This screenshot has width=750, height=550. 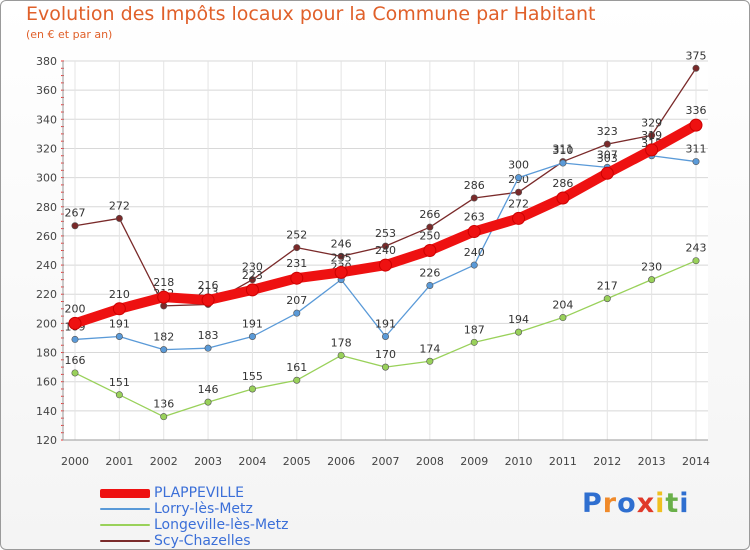 I want to click on data-label-plappeville: 272, so click(x=518, y=203).